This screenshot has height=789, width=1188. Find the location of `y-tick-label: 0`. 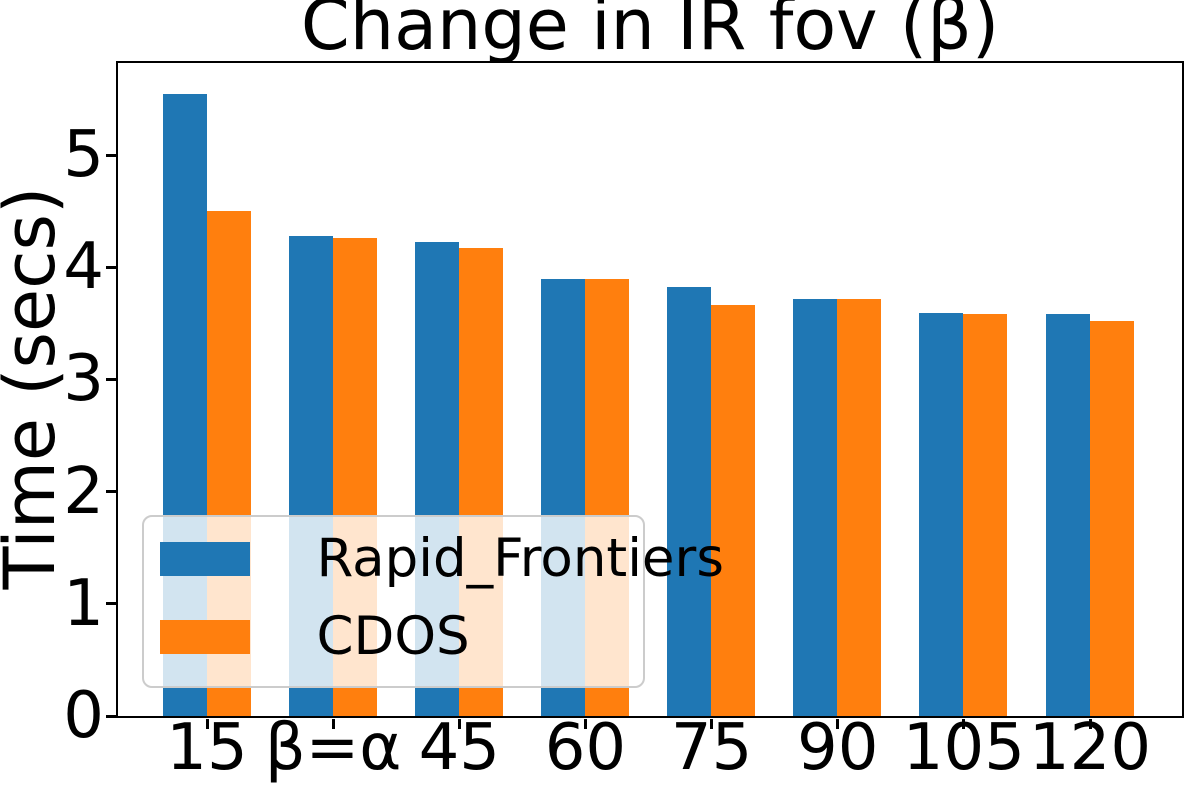

y-tick-label: 0 is located at coordinates (83, 716).